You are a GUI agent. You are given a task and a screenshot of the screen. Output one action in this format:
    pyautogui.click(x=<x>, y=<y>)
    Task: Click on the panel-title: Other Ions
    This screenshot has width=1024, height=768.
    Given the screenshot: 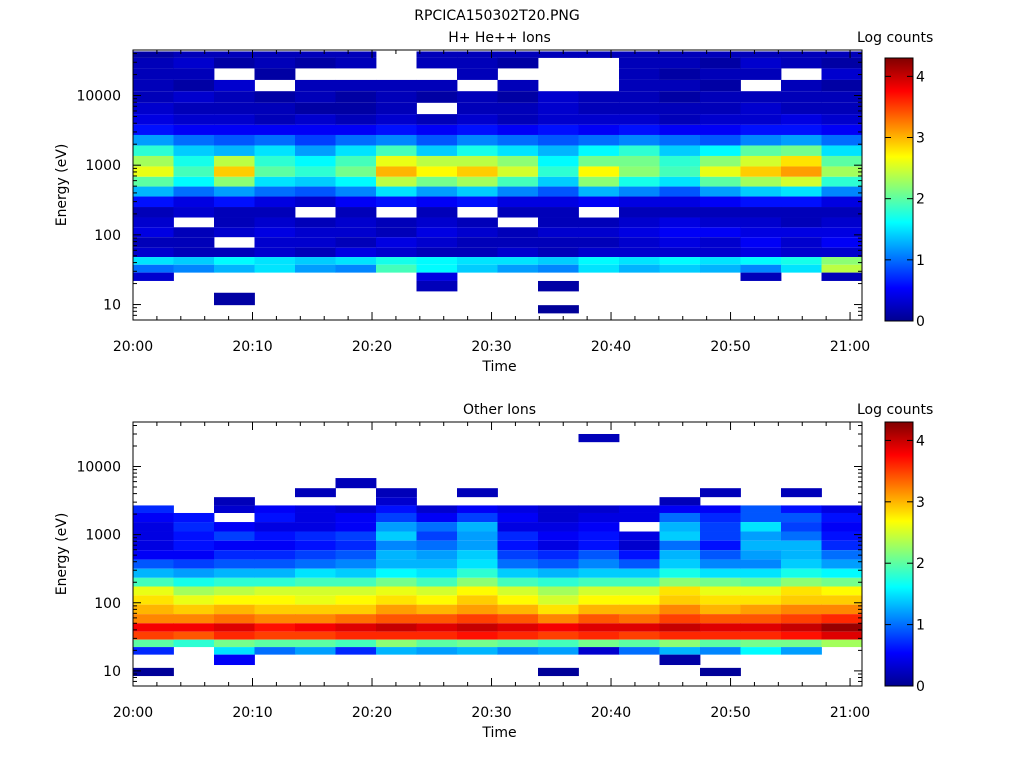 What is the action you would take?
    pyautogui.click(x=499, y=410)
    